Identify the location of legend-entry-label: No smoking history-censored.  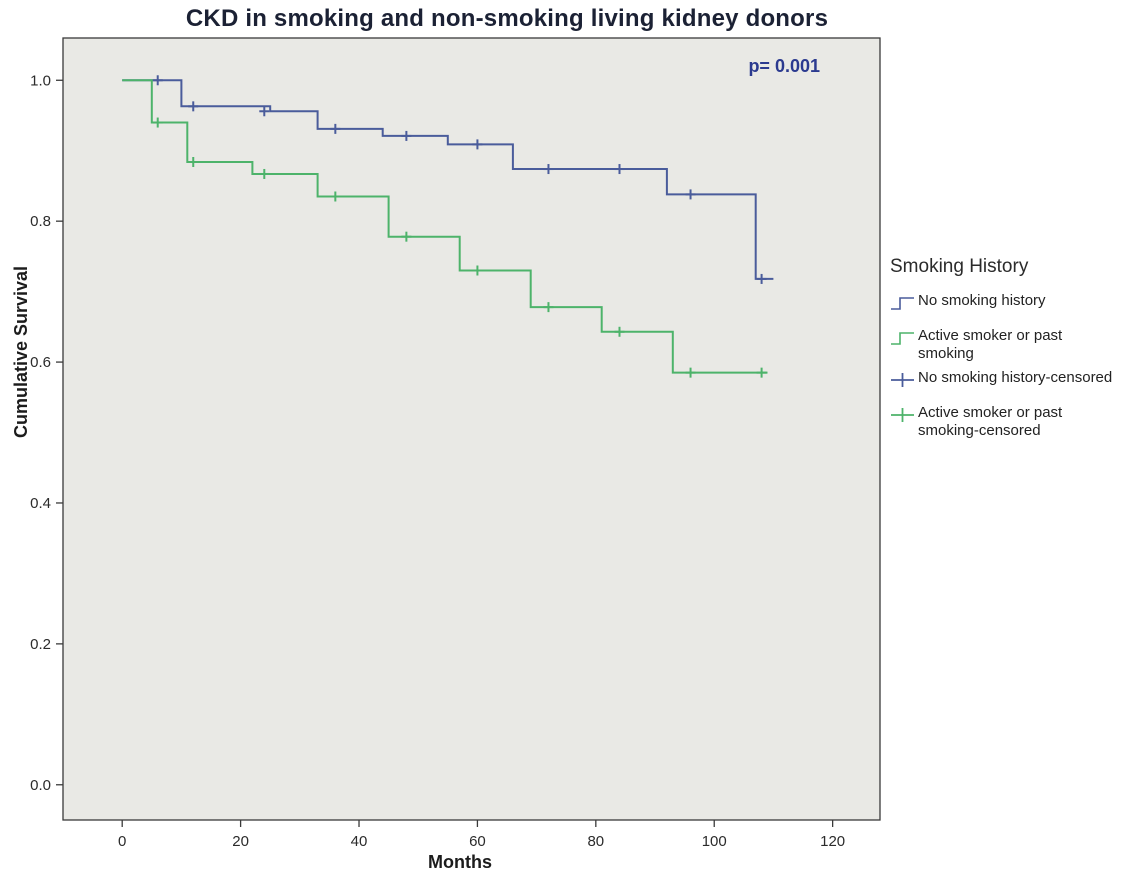
(1015, 378).